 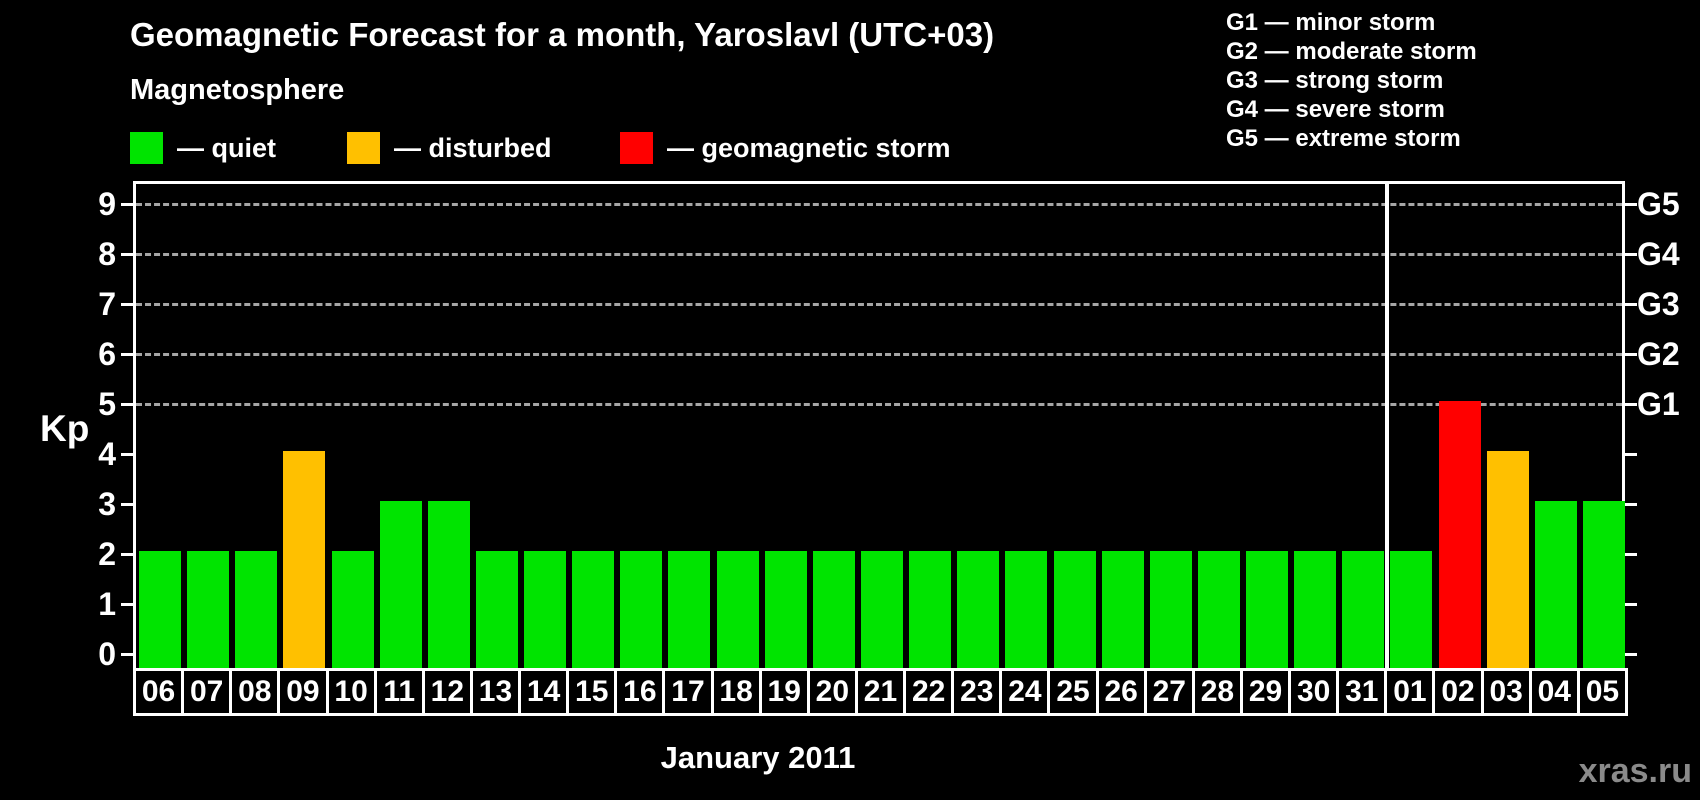 What do you see at coordinates (1335, 80) in the screenshot?
I see `storm-scale-line-g3: G3 — strong storm` at bounding box center [1335, 80].